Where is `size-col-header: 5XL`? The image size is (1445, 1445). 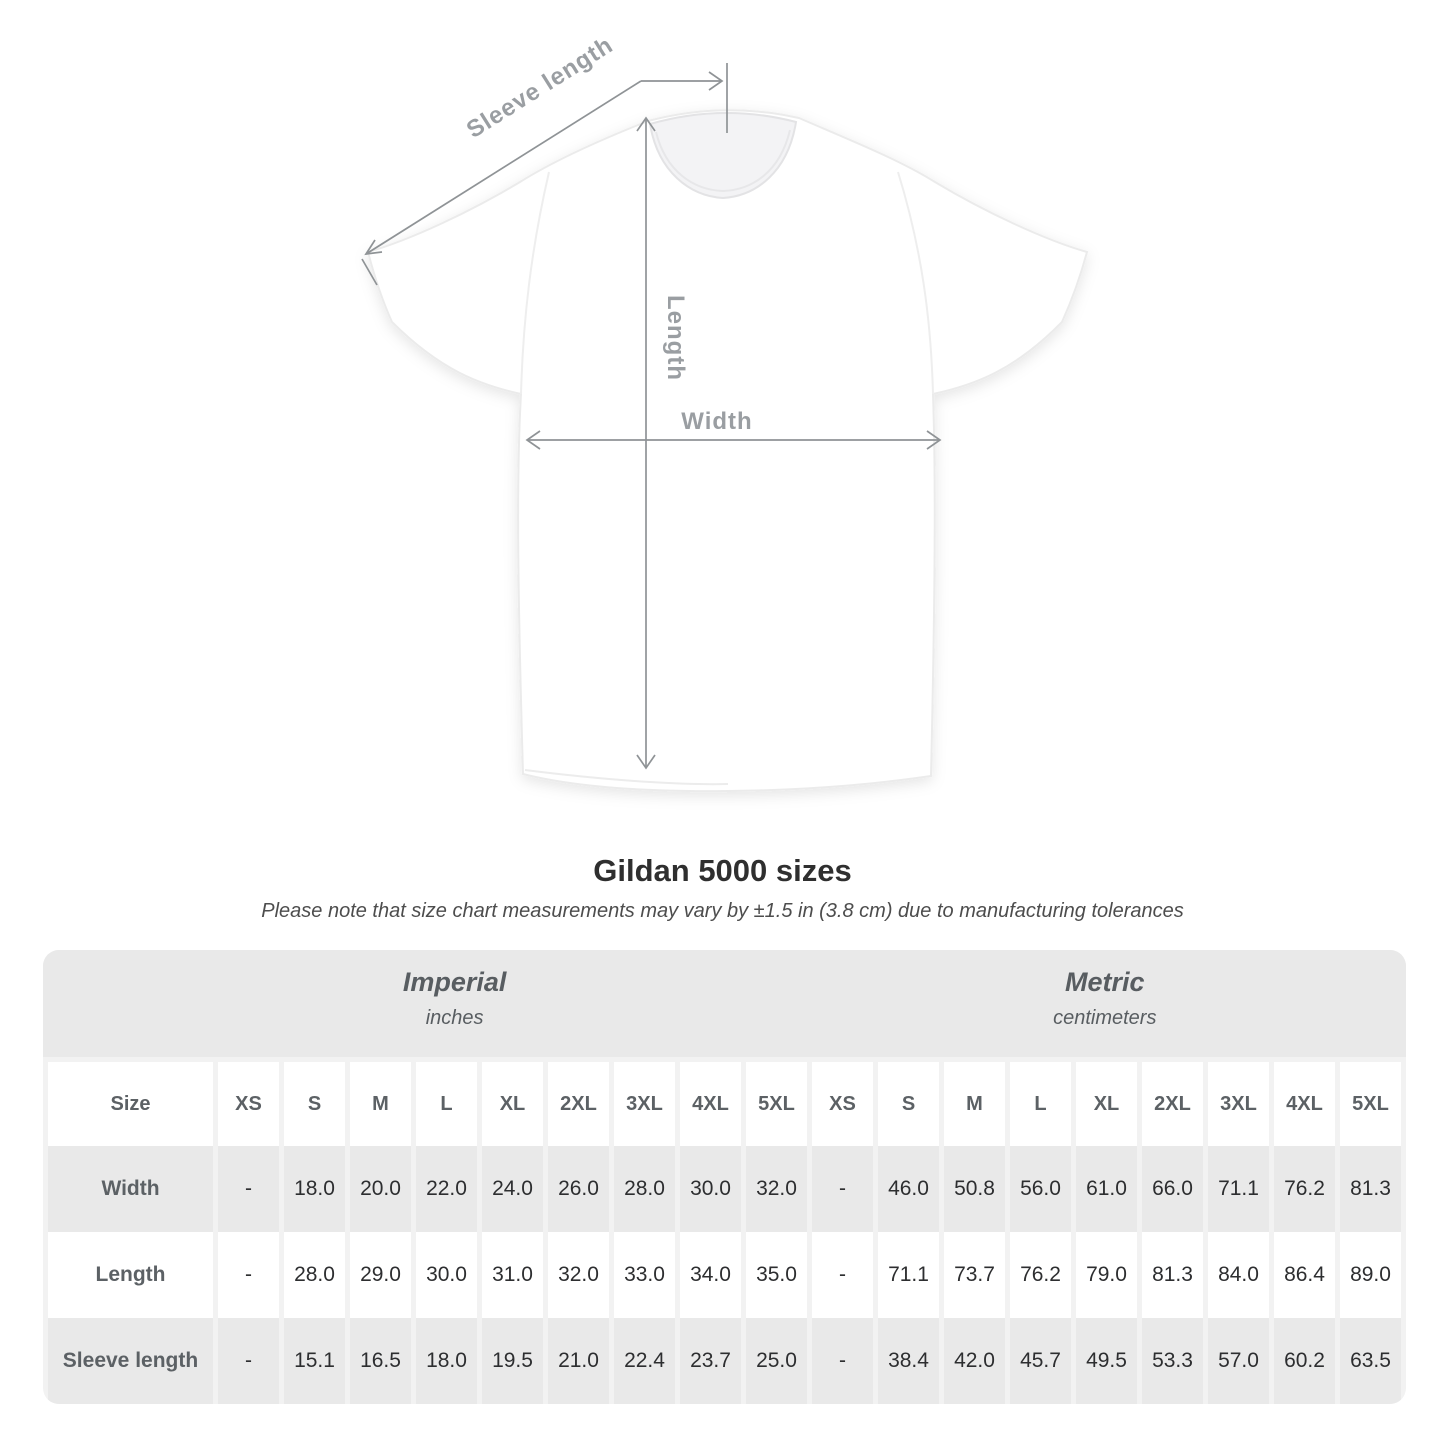 size-col-header: 5XL is located at coordinates (776, 1104).